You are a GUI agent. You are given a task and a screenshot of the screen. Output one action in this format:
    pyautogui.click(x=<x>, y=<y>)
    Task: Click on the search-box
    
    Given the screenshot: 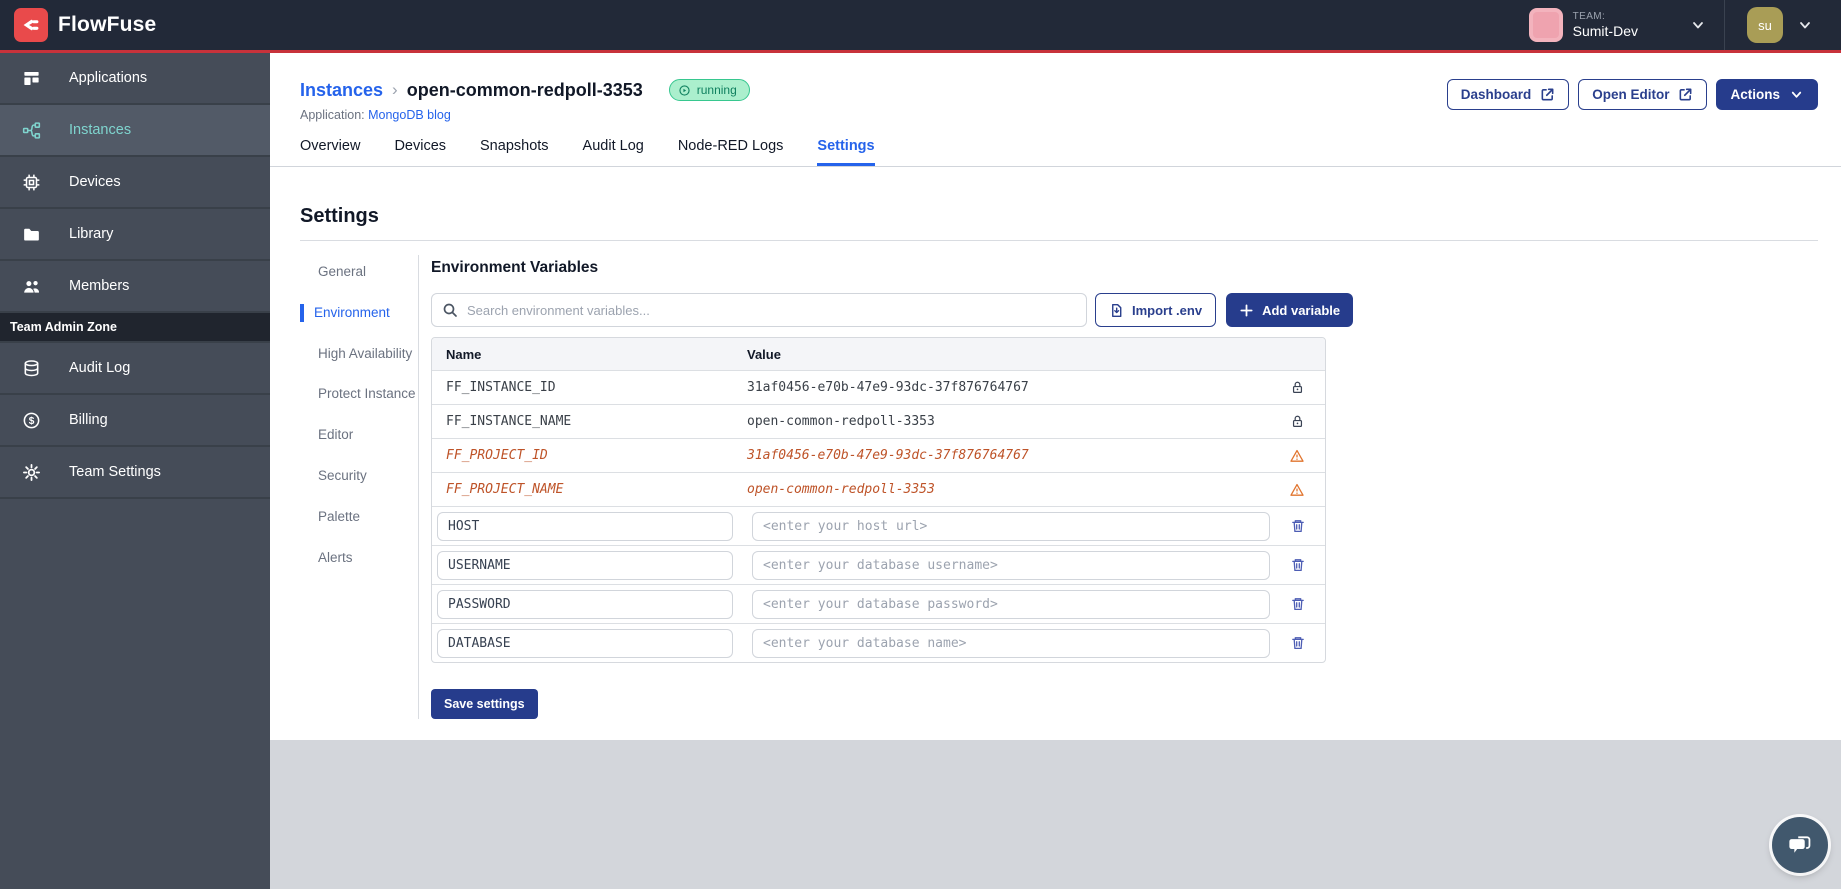 What is the action you would take?
    pyautogui.click(x=759, y=310)
    